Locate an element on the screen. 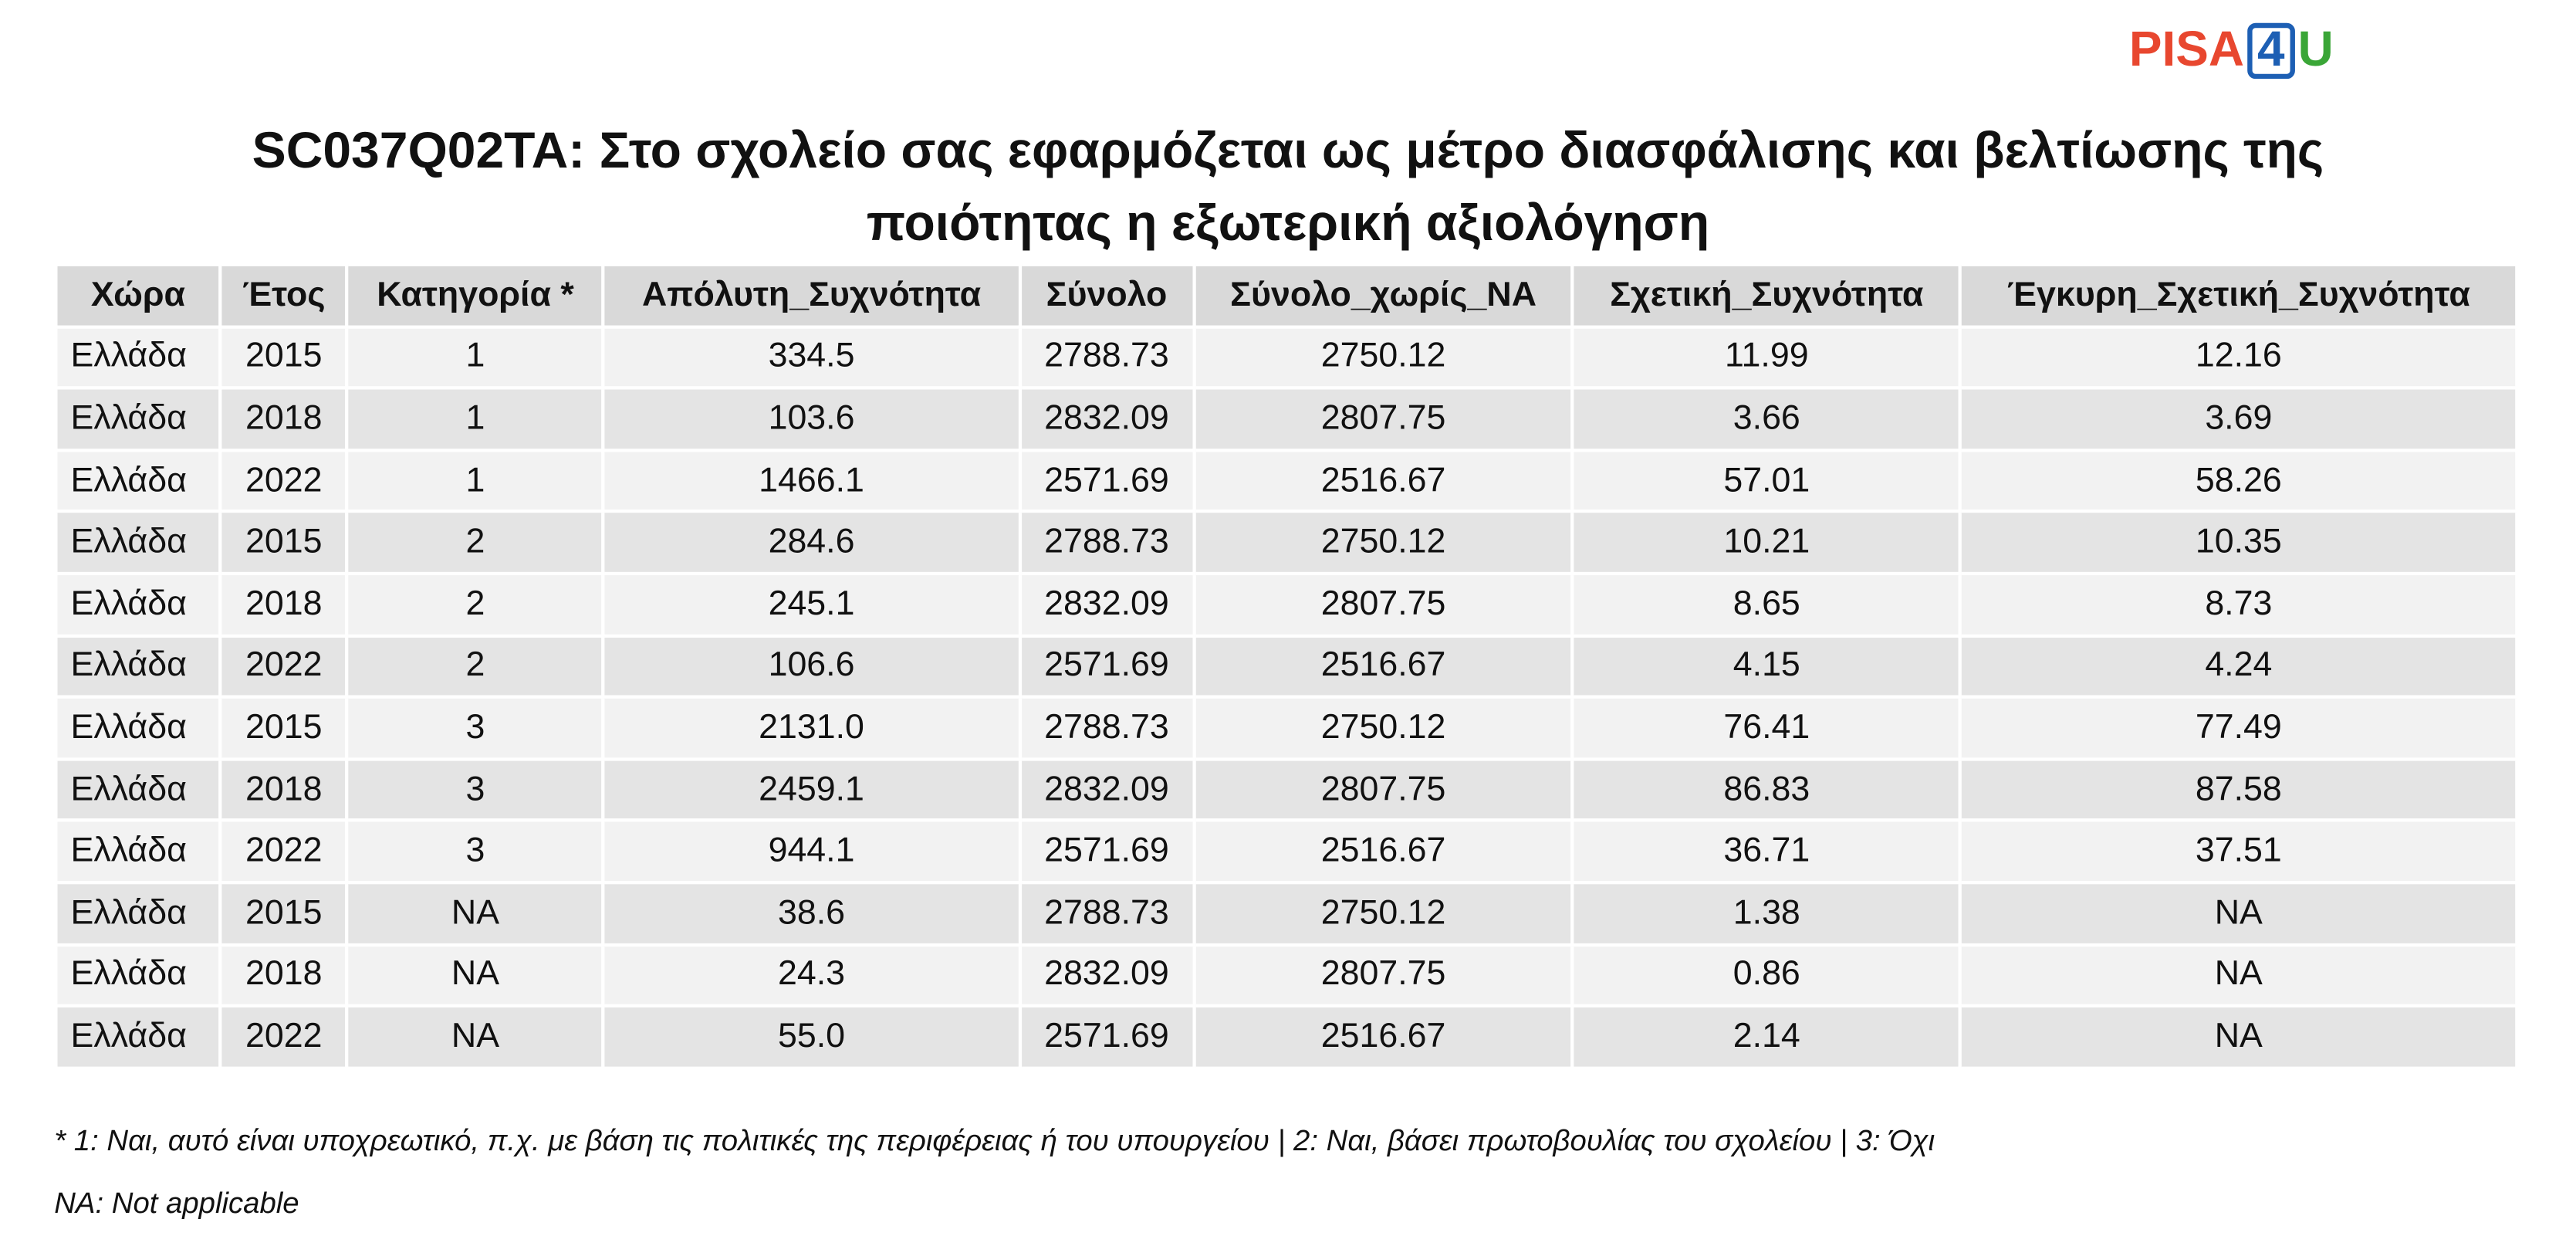 The image size is (2576, 1236). table-row: Ελλάδα 2022 NA 55.0 2571.69 2516.67 2.14 NA is located at coordinates (1286, 1037).